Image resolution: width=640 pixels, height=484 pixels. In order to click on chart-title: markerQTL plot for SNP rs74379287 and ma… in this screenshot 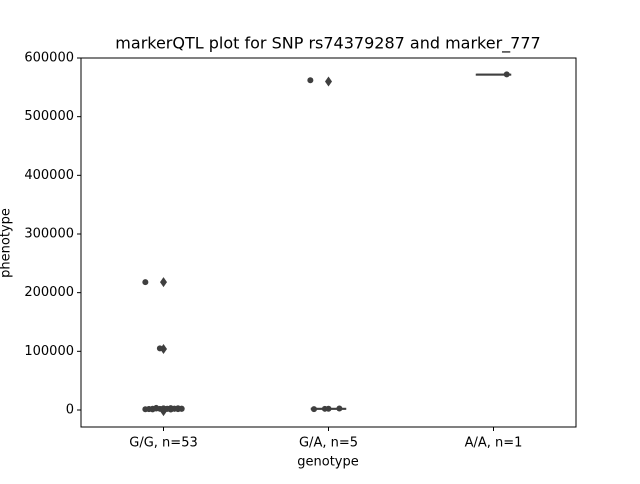, I will do `click(327, 44)`.